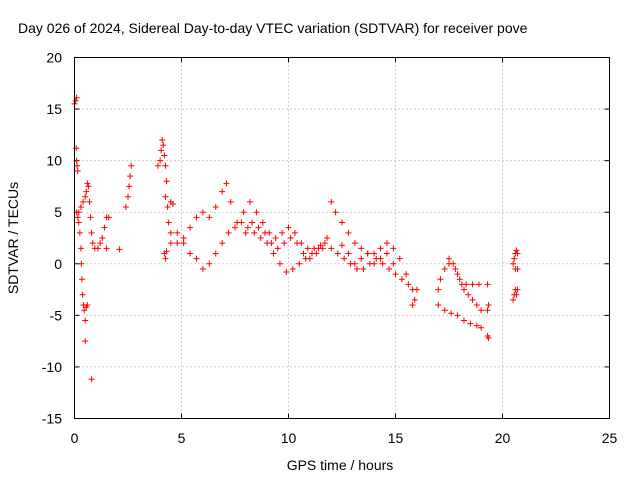  Describe the element at coordinates (503, 438) in the screenshot. I see `x-tick-label: 20` at that location.